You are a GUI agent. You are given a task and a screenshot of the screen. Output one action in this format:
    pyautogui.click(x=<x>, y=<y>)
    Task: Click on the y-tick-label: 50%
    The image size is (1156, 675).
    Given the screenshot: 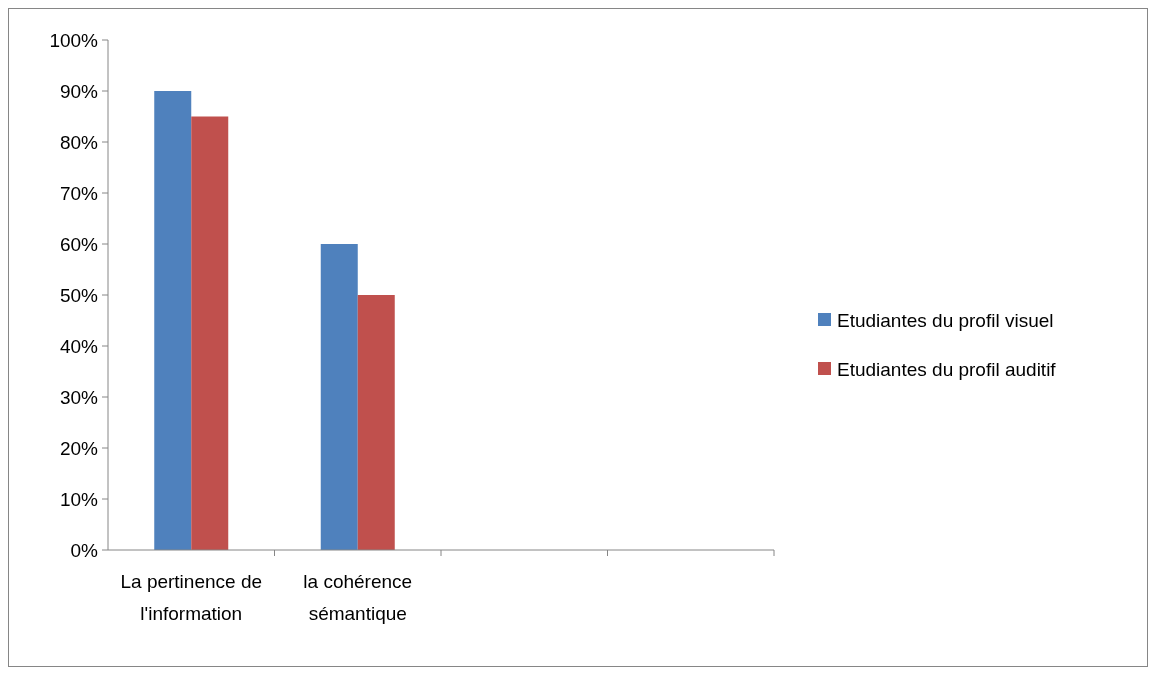 What is the action you would take?
    pyautogui.click(x=79, y=295)
    